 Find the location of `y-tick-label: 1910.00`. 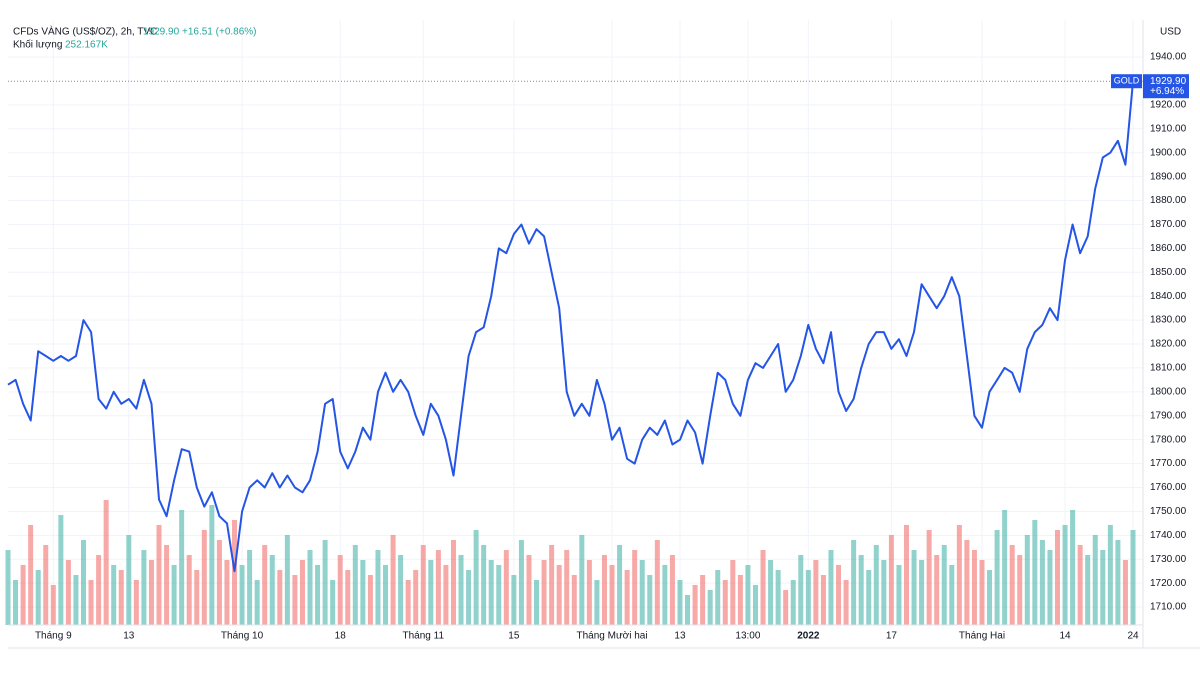

y-tick-label: 1910.00 is located at coordinates (1168, 128).